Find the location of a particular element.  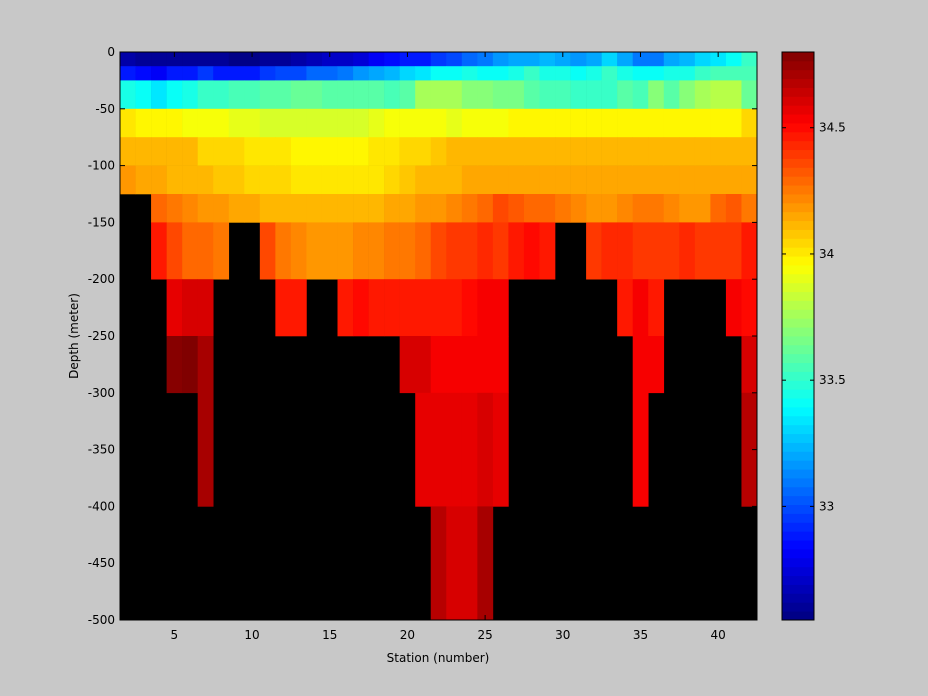

y-tick-label: -150 is located at coordinates (101, 222).